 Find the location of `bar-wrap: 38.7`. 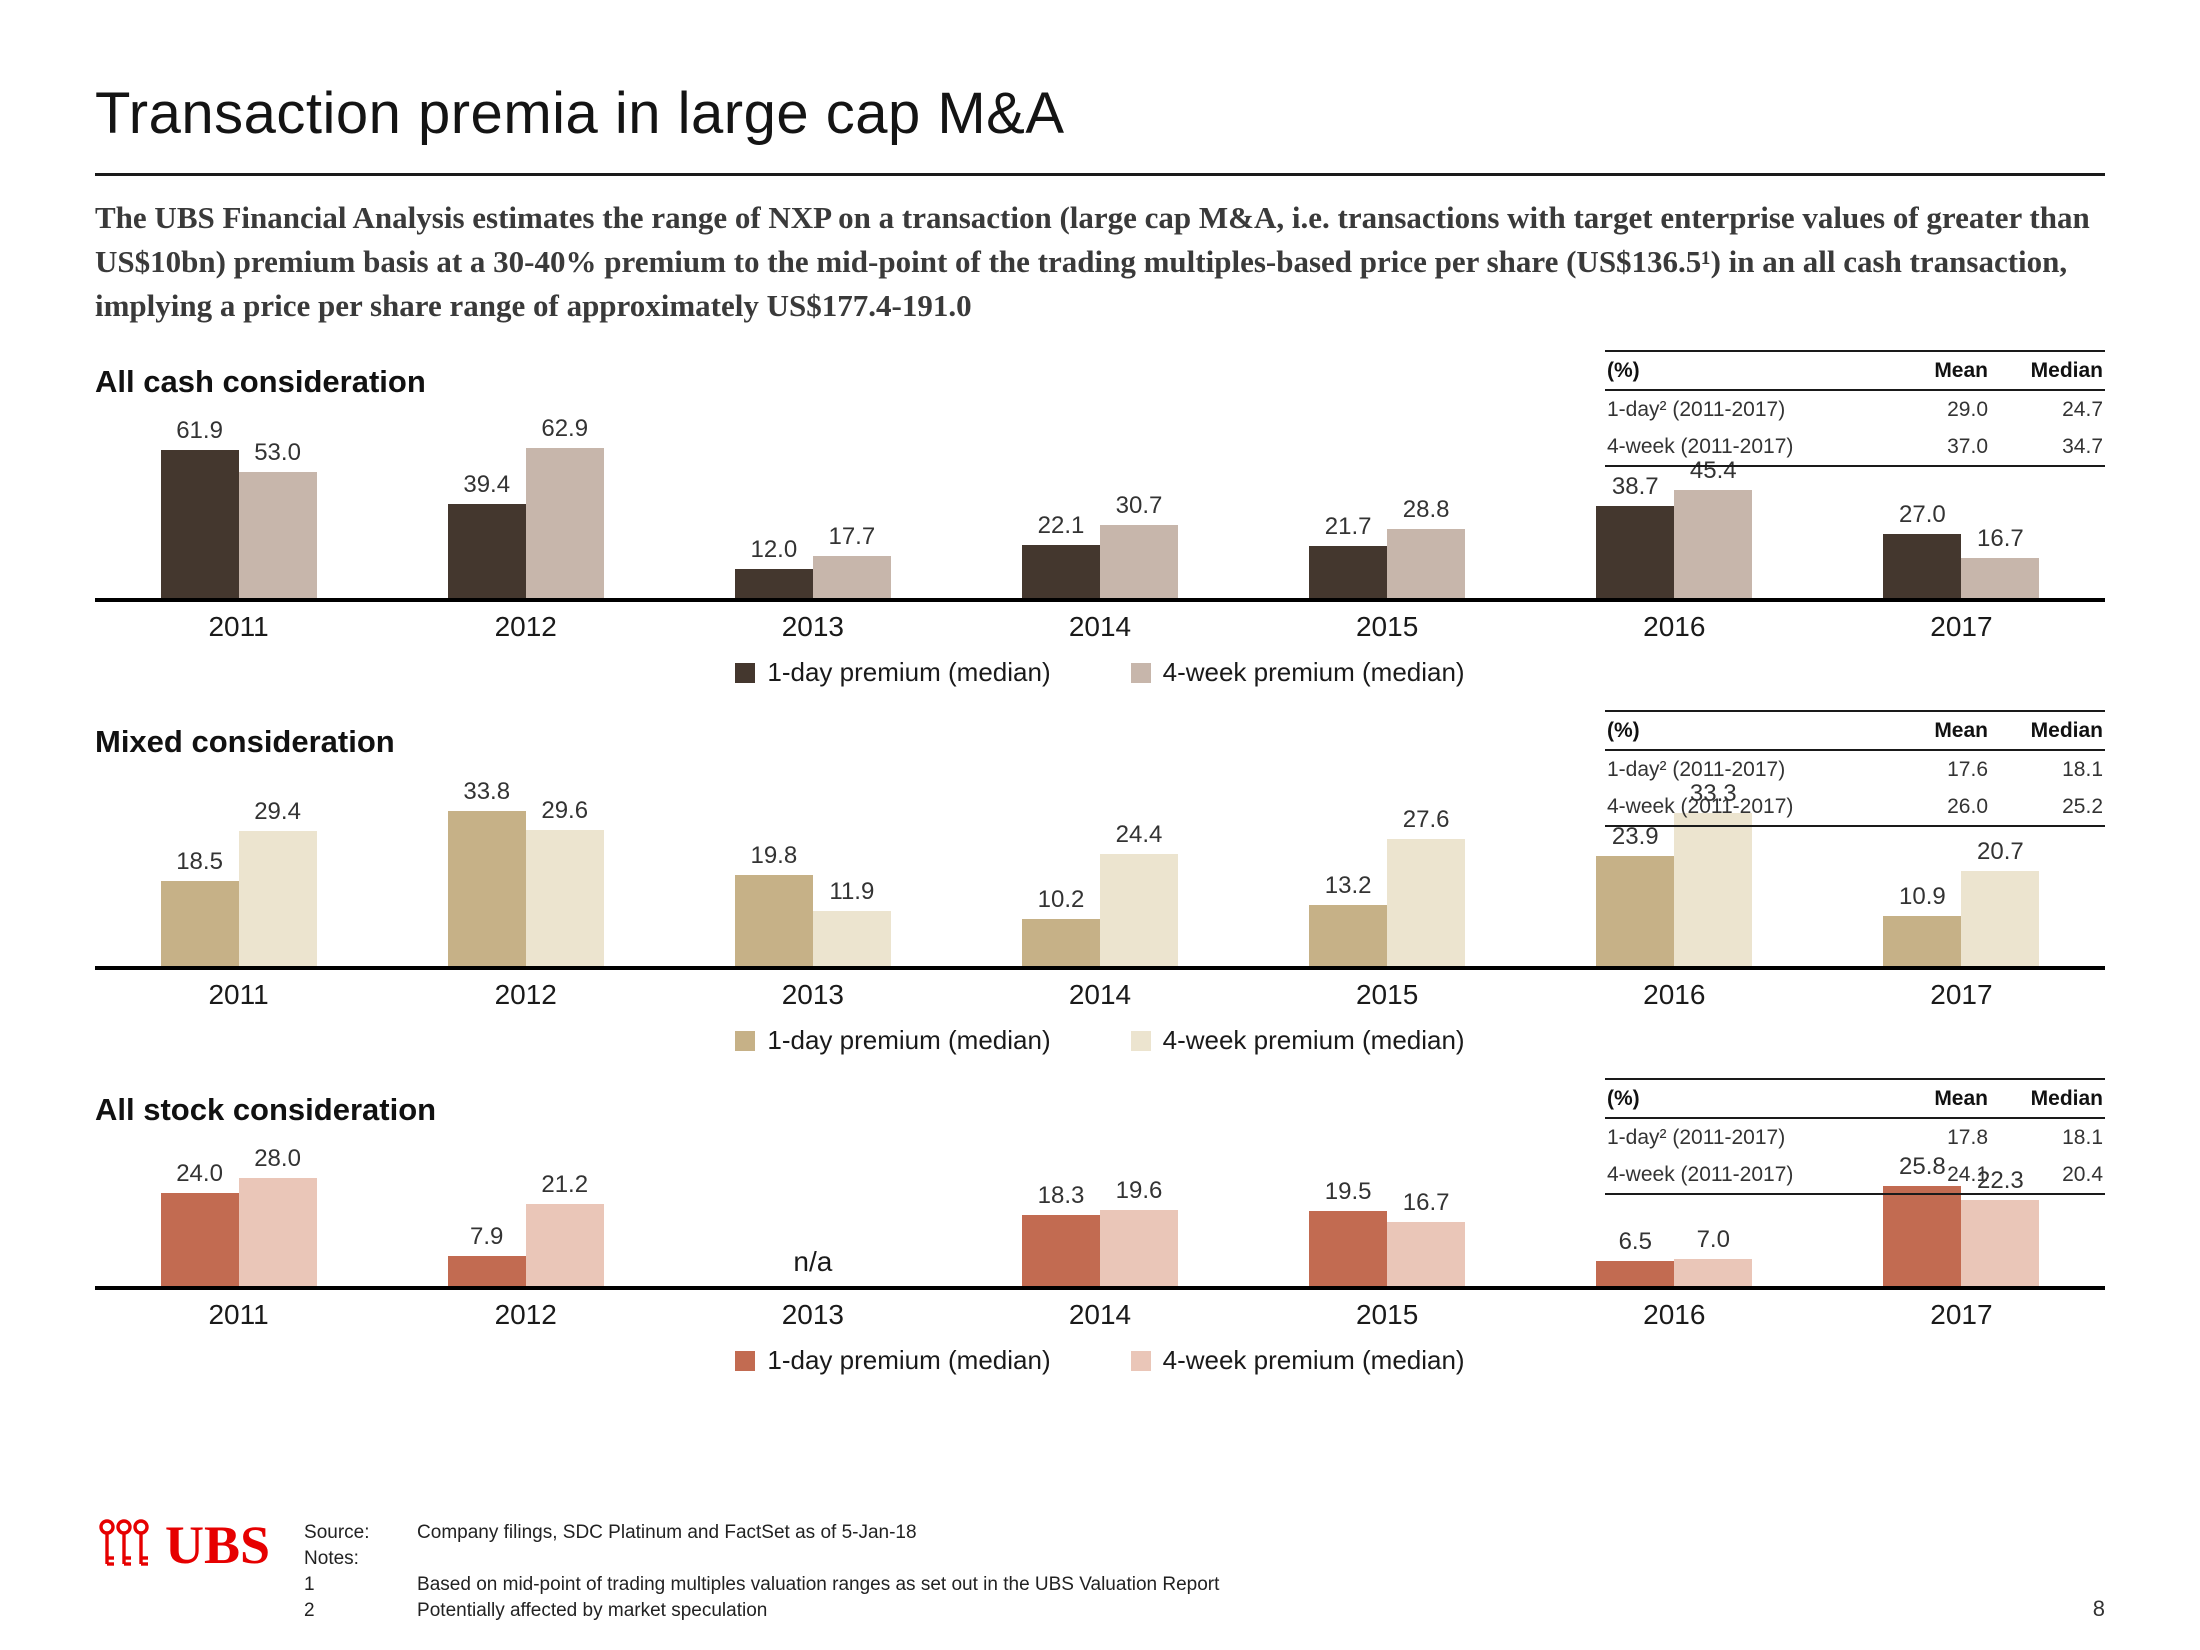

bar-wrap: 38.7 is located at coordinates (1635, 536).